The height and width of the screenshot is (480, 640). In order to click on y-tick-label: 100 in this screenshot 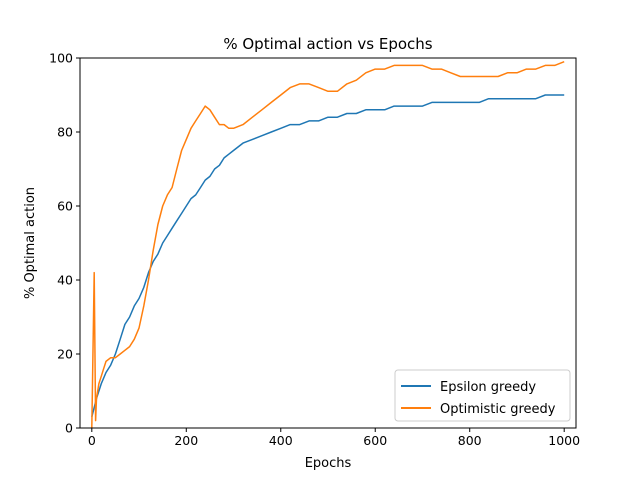, I will do `click(61, 58)`.